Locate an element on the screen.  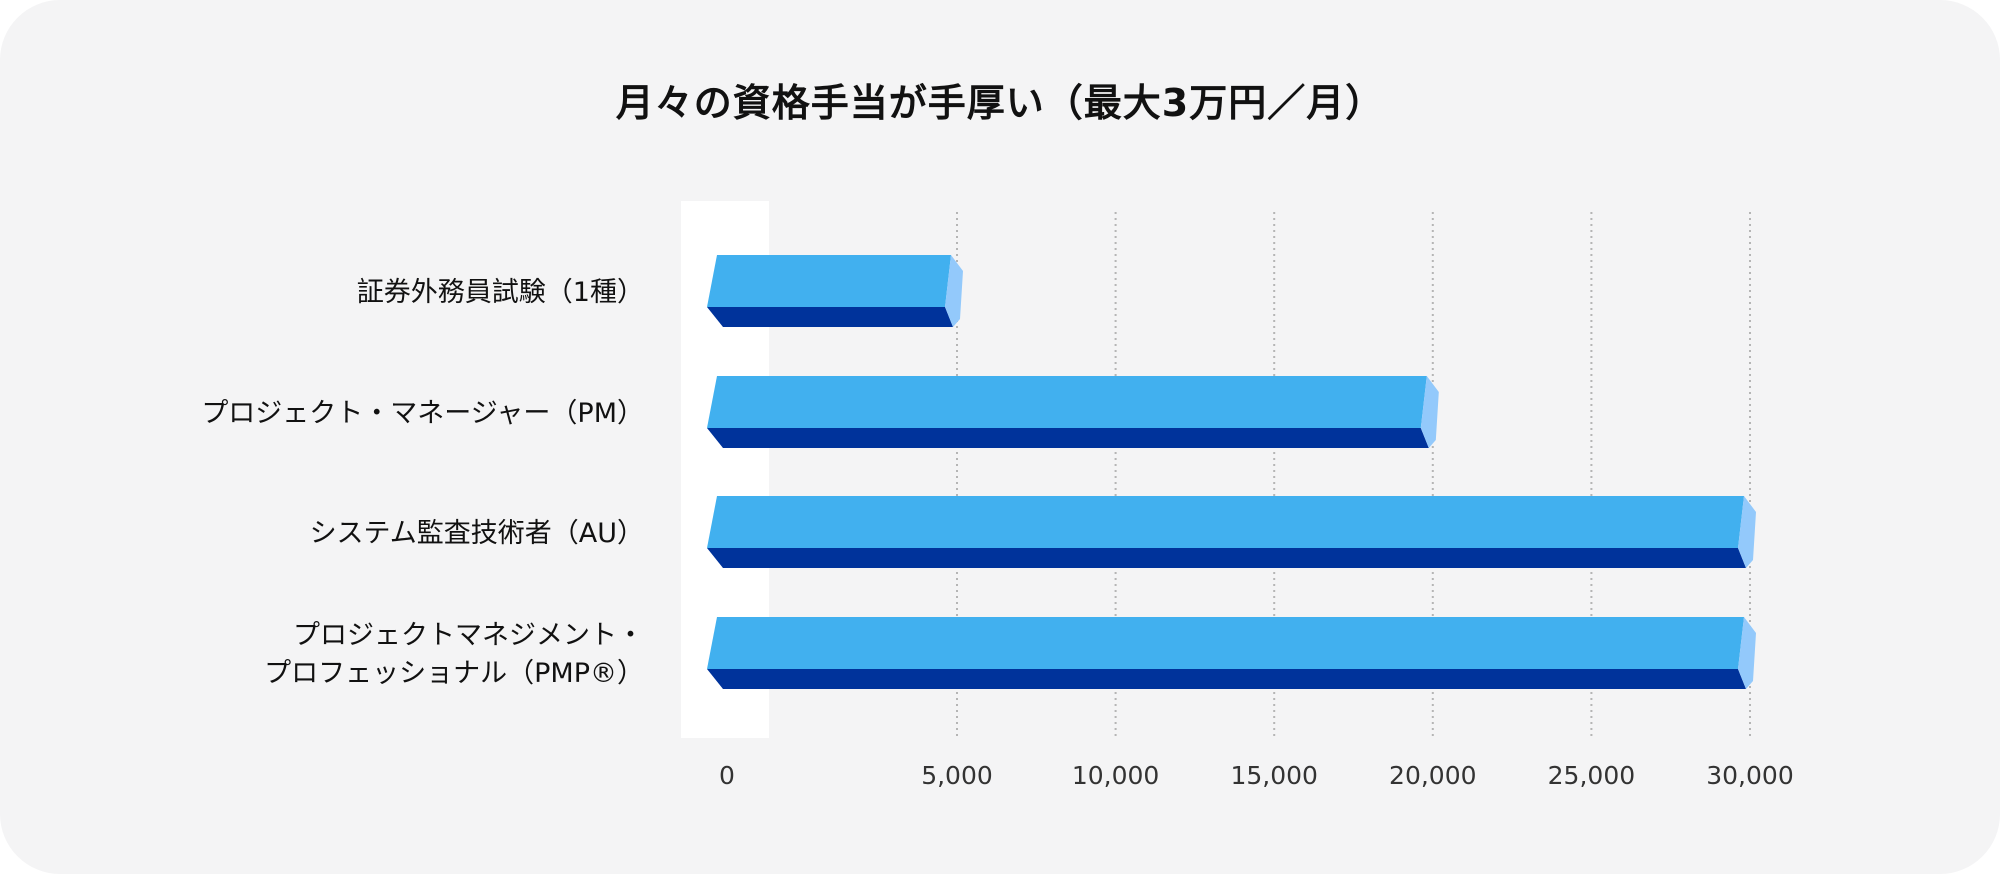
category-label-0: 証券外務員試験（1種） is located at coordinates (500, 292).